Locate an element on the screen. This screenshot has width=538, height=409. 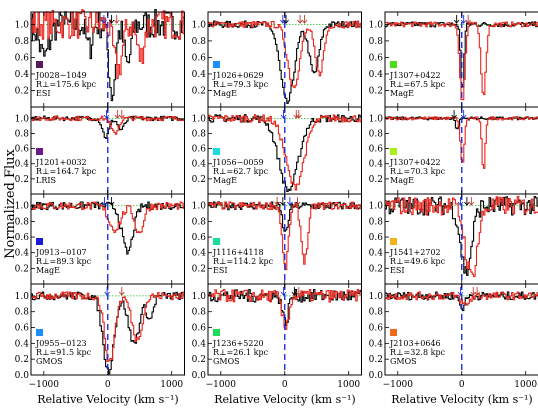
spectrum-red is located at coordinates (285, 152).